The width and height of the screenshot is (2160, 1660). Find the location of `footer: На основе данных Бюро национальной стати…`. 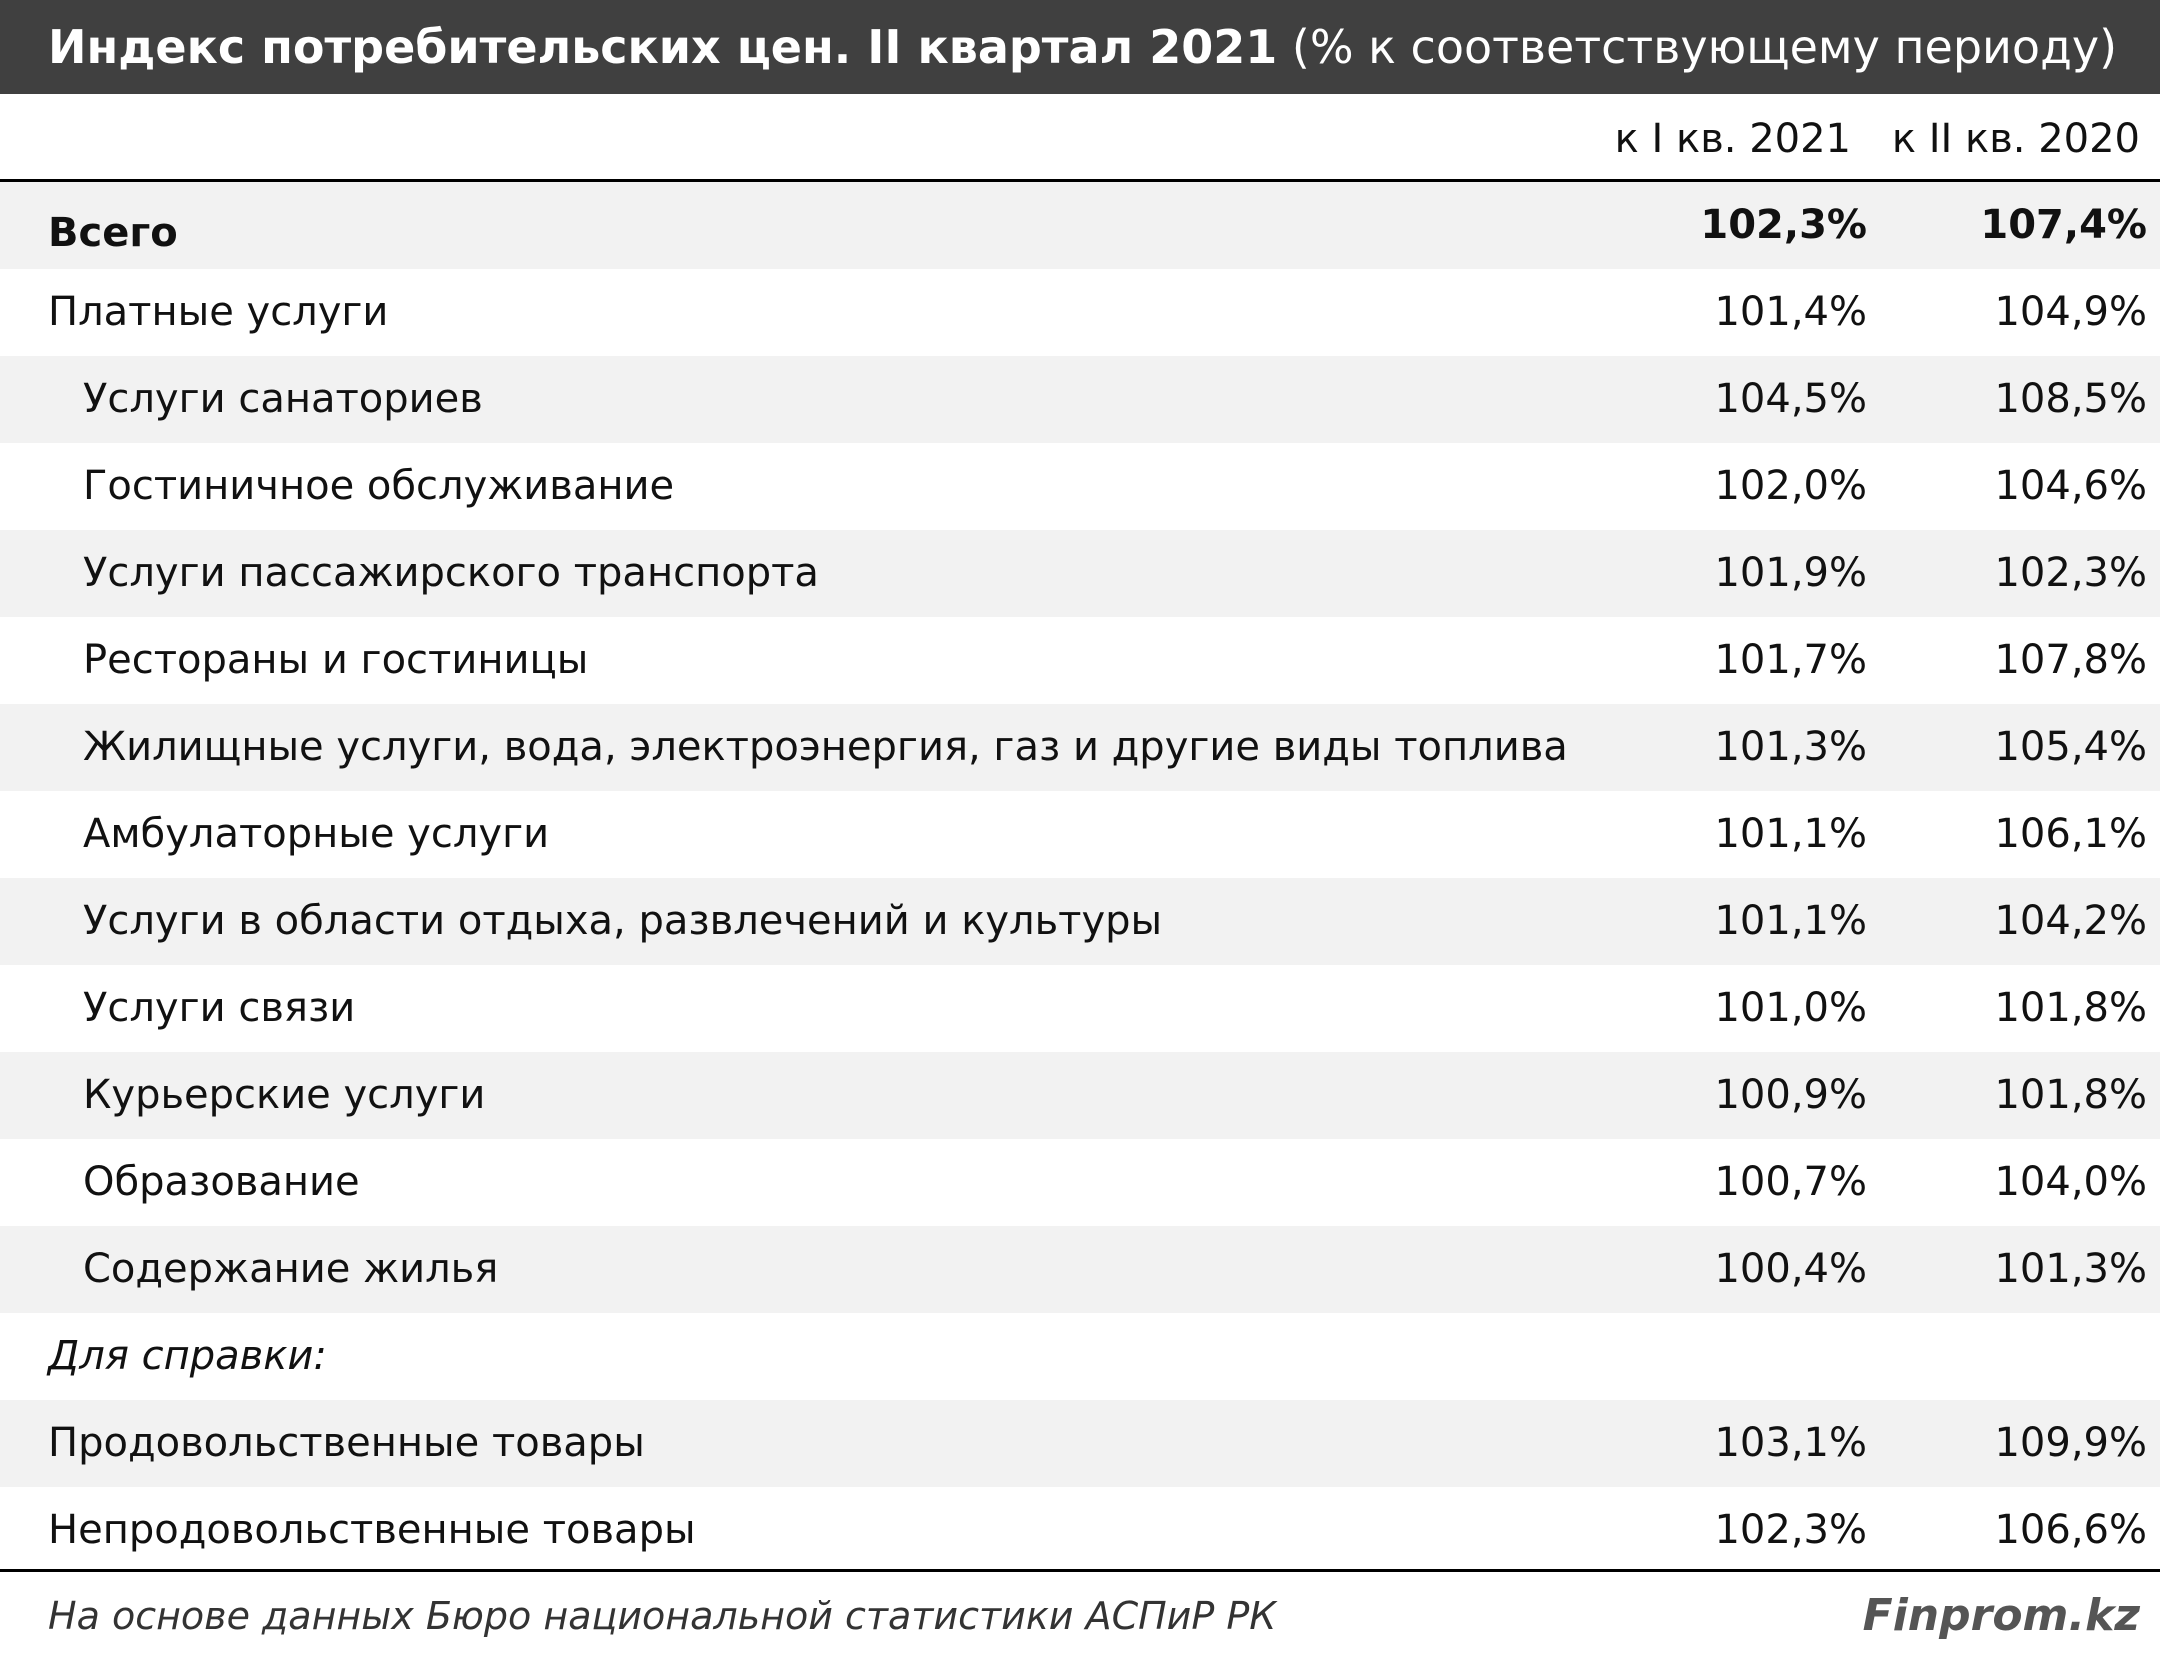

footer: На основе данных Бюро национальной стати… is located at coordinates (1080, 1614).